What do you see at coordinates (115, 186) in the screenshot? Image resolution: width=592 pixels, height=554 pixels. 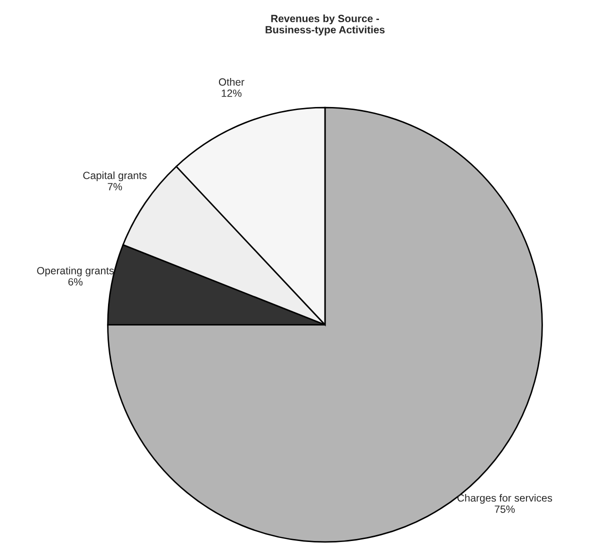 I see `data-label: 7%` at bounding box center [115, 186].